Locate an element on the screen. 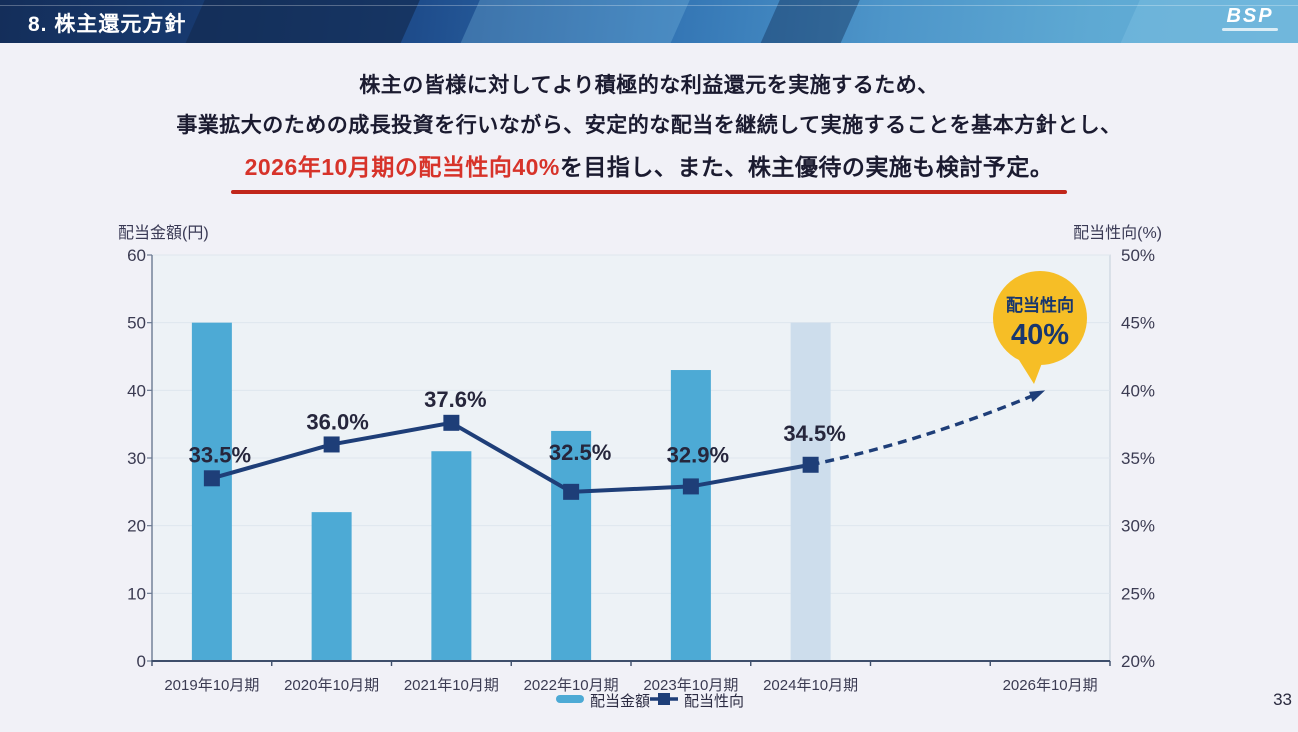 This screenshot has width=1298, height=732. legend-bar-label: 配当金額 is located at coordinates (620, 701).